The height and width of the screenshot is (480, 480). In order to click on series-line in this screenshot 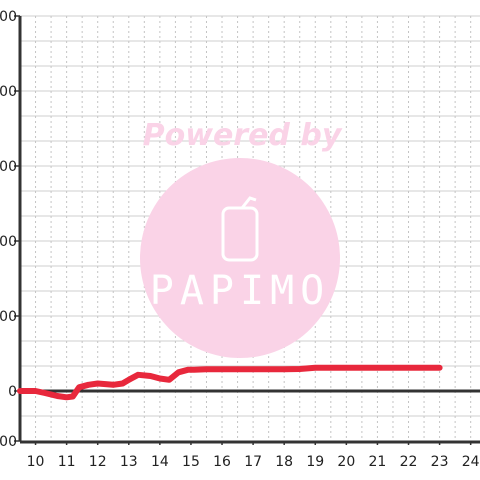, I will do `click(230, 382)`.